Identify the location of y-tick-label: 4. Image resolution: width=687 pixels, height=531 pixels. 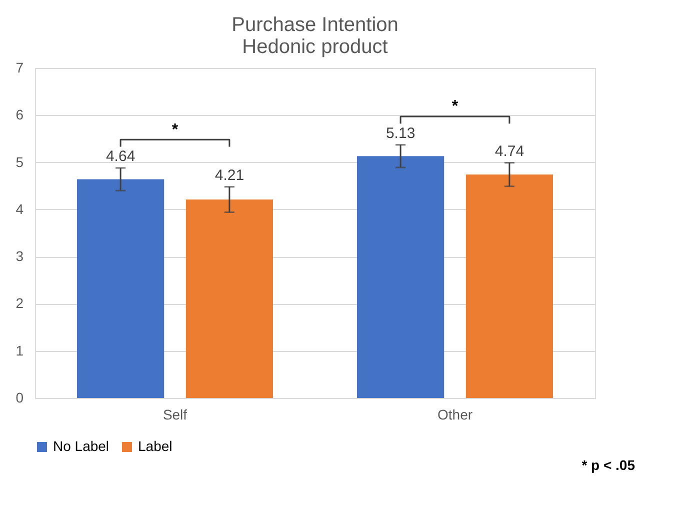
(20, 208).